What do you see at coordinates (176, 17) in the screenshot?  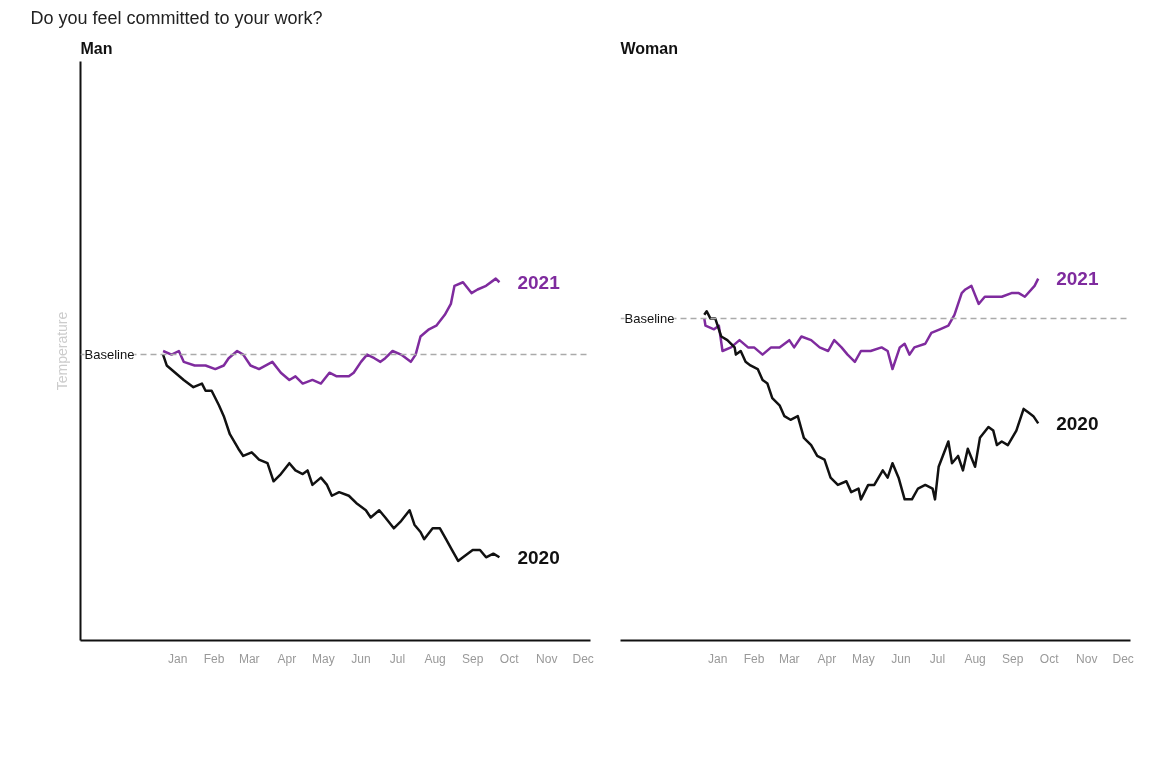 I see `chart-title: Do you feel committed to your work?` at bounding box center [176, 17].